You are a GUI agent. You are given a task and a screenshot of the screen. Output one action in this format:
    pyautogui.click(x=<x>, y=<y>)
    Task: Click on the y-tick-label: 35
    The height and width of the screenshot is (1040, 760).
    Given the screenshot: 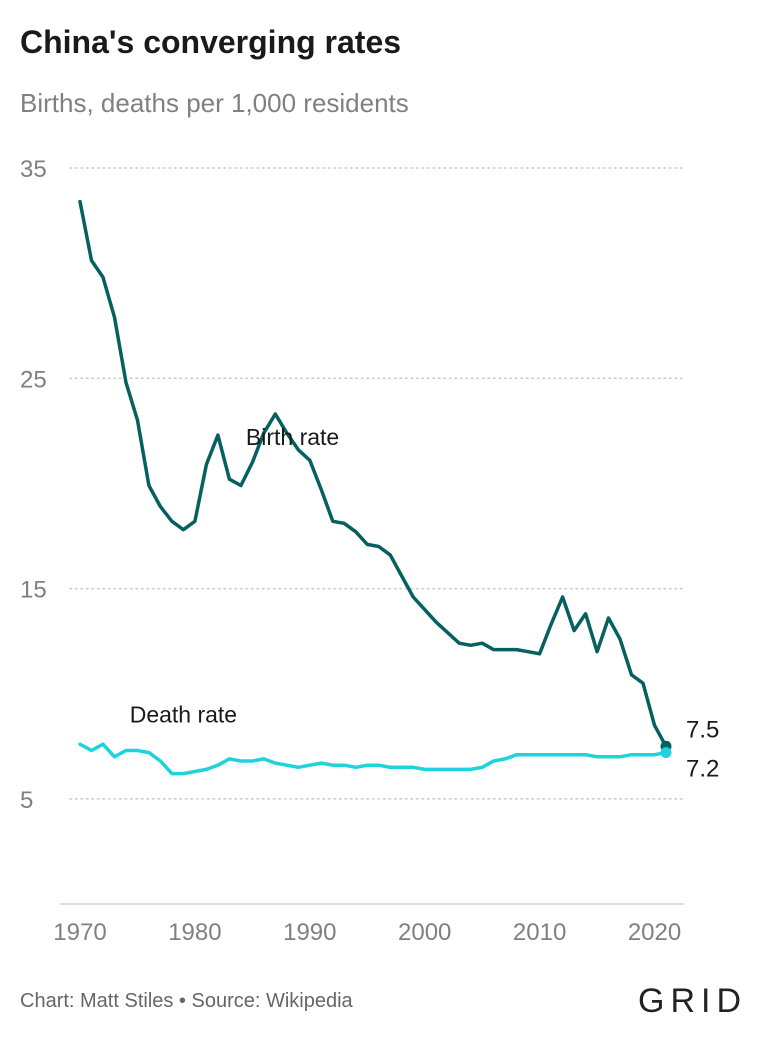 What is the action you would take?
    pyautogui.click(x=33, y=169)
    